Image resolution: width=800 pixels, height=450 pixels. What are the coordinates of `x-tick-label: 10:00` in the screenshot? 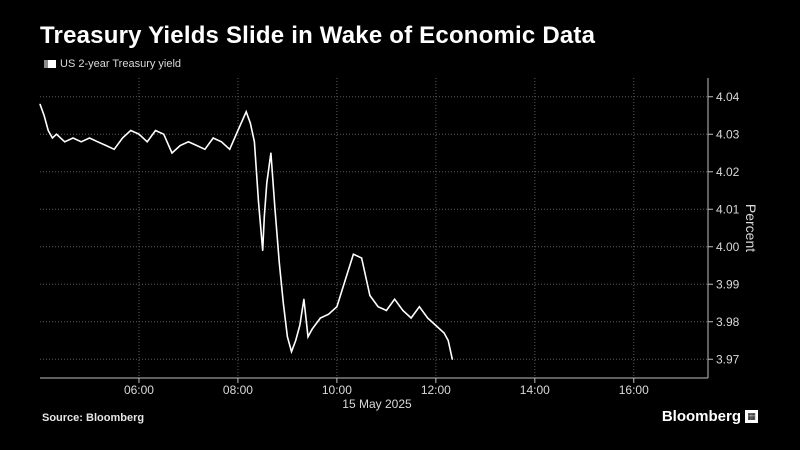 It's located at (337, 390).